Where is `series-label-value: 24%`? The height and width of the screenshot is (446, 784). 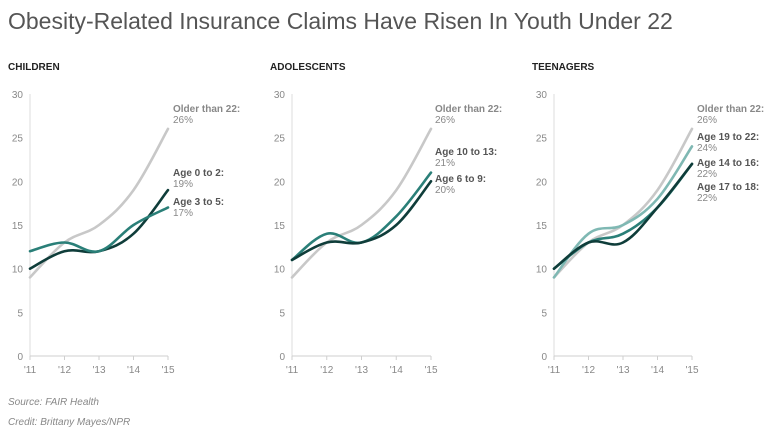 series-label-value: 24% is located at coordinates (707, 148).